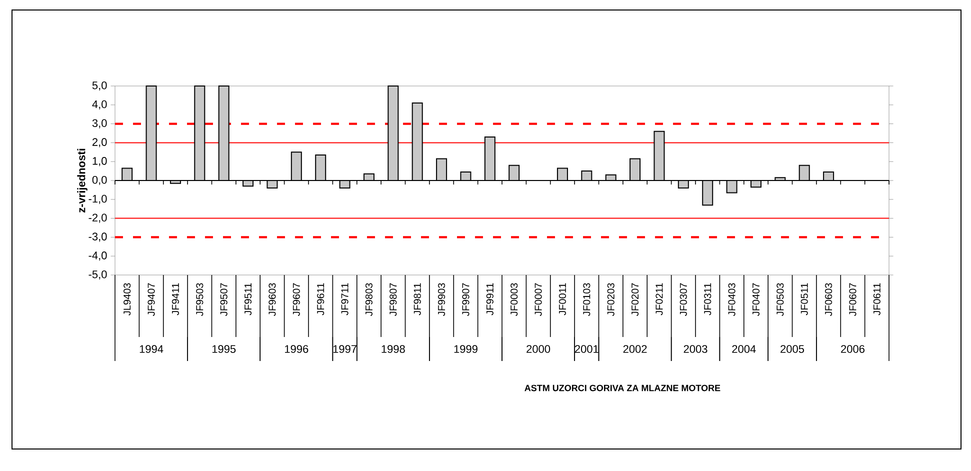 The width and height of the screenshot is (971, 471). What do you see at coordinates (97, 199) in the screenshot?
I see `y-tick-label: -1,0` at bounding box center [97, 199].